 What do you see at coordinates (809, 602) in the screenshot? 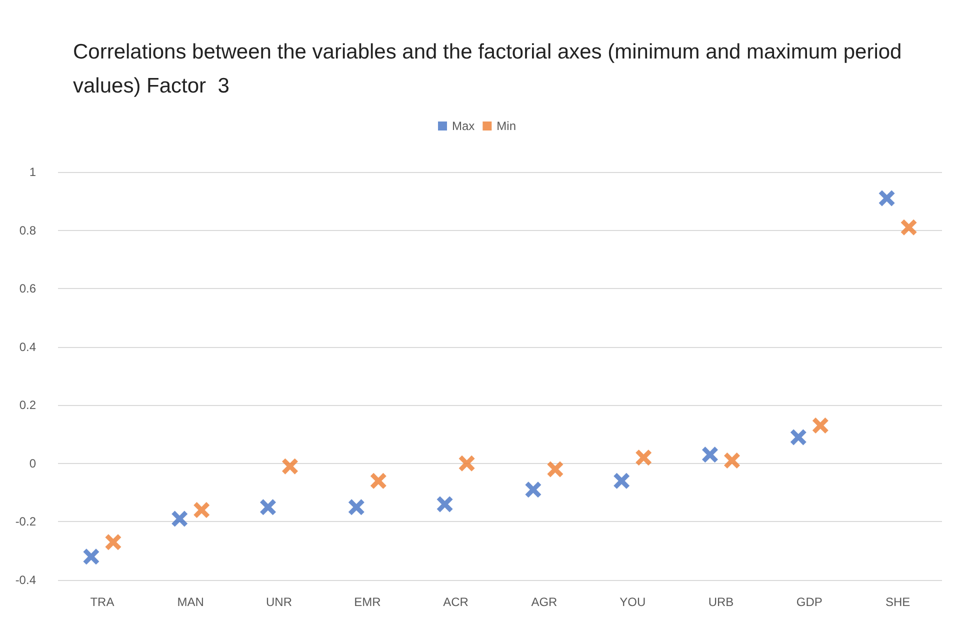
I see `x-tick-label: GDP` at bounding box center [809, 602].